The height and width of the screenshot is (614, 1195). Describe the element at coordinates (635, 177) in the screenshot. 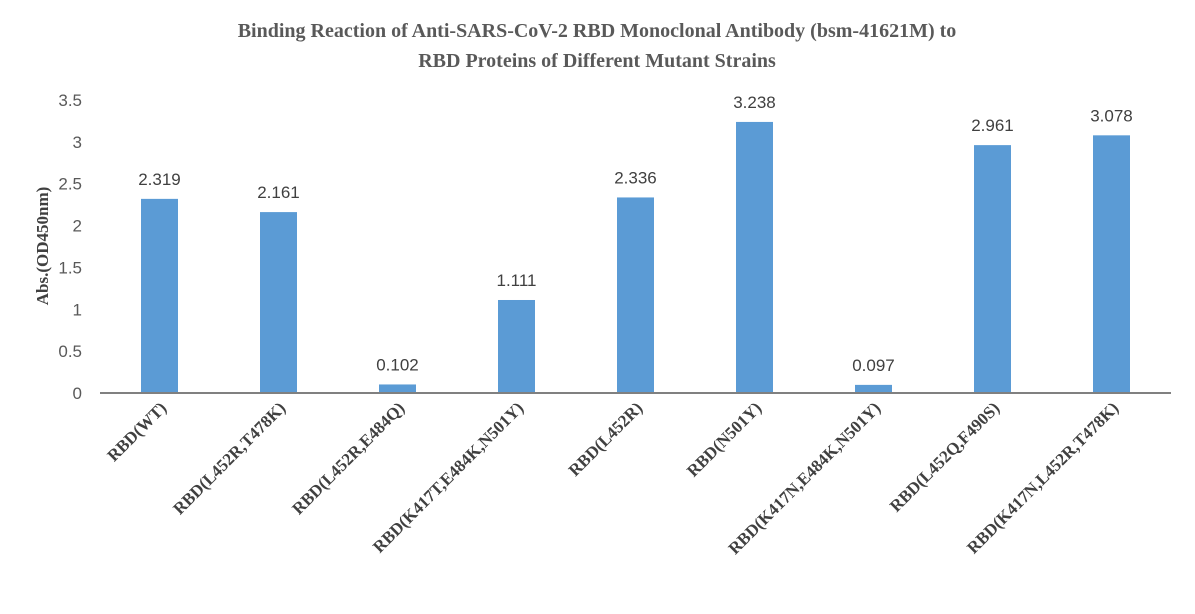

I see `data-label: 2.336` at that location.